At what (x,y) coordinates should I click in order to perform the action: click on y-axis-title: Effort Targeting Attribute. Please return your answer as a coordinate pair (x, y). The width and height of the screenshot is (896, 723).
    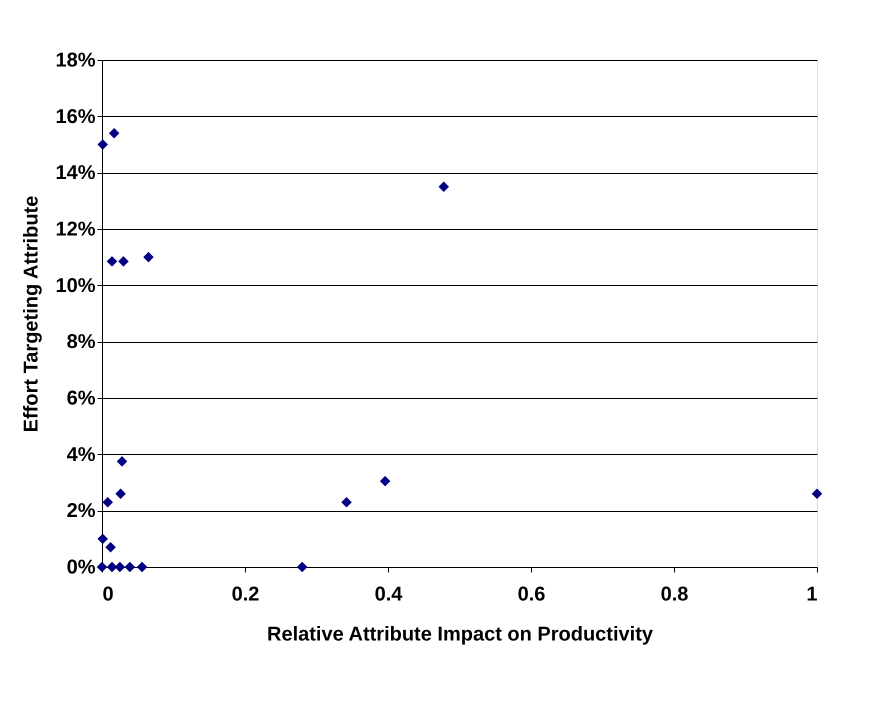
    Looking at the image, I should click on (31, 314).